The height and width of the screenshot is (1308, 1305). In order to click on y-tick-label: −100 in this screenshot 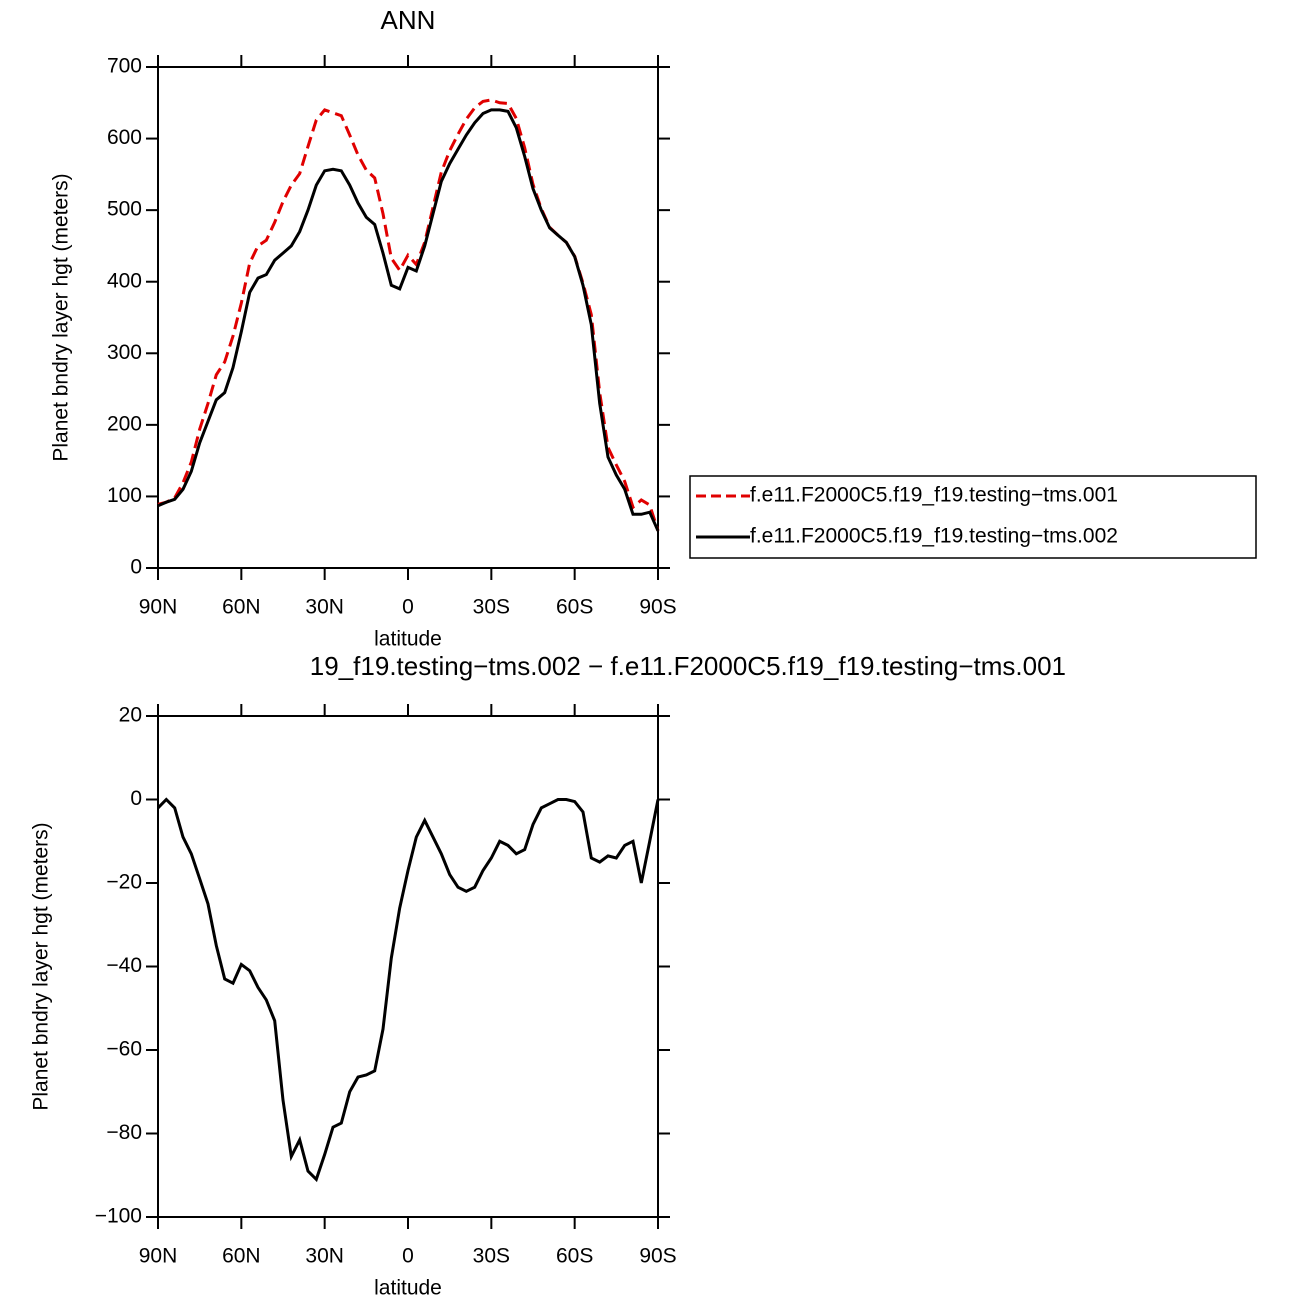, I will do `click(118, 1216)`.